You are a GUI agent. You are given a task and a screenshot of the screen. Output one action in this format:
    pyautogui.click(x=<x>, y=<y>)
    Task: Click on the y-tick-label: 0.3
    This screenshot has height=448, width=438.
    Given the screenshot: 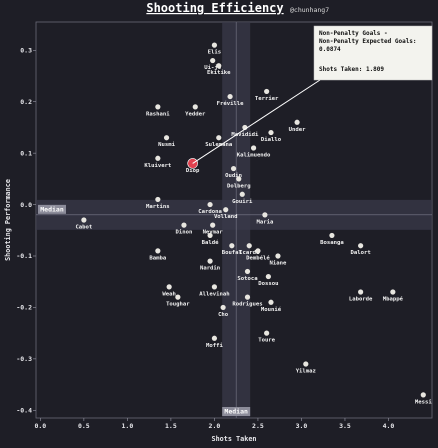 What is the action you would take?
    pyautogui.click(x=26, y=50)
    